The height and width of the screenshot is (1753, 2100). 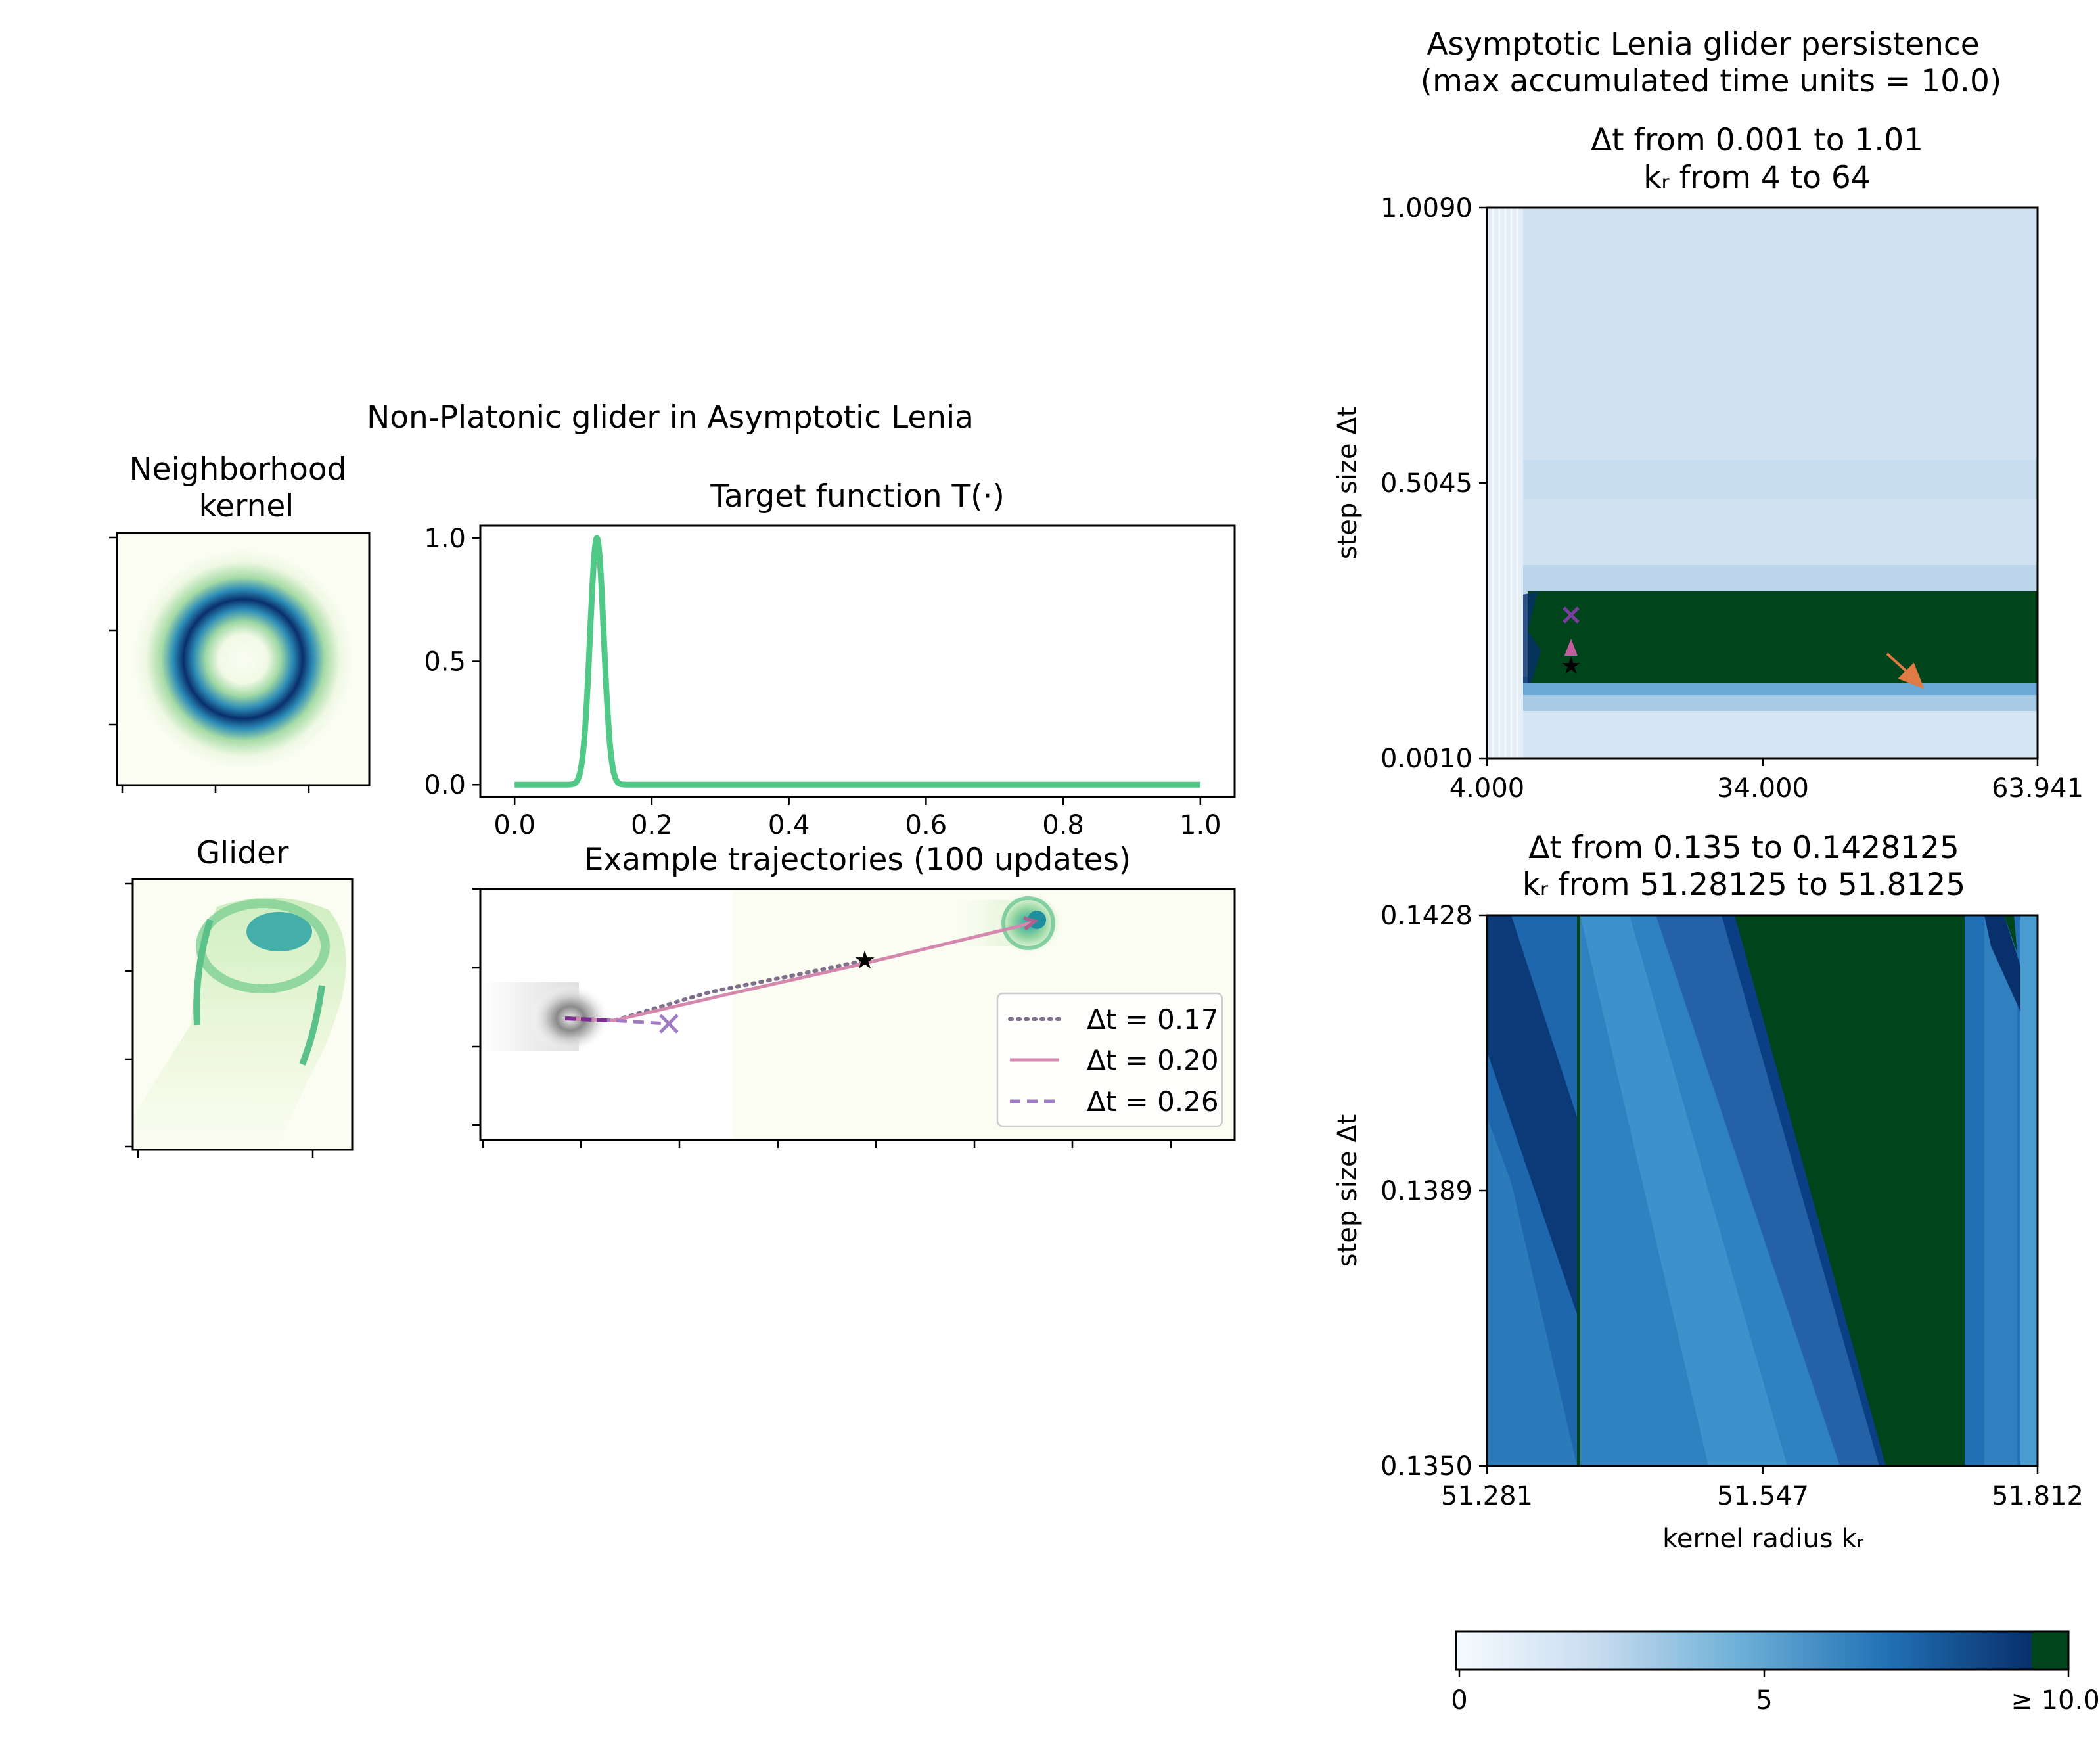 What do you see at coordinates (242, 853) in the screenshot?
I see `glider-title: Glider` at bounding box center [242, 853].